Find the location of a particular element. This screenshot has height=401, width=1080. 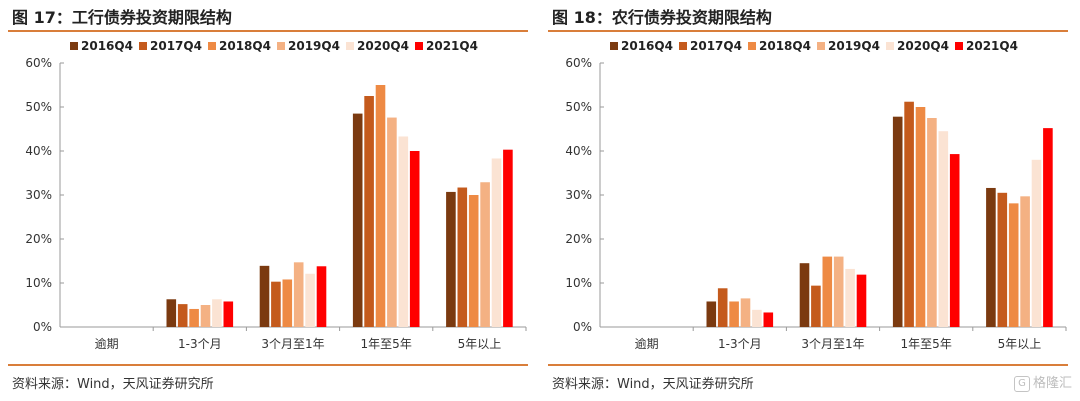

chart-title: 图 17：工行债券投资期限结构 is located at coordinates (122, 17).